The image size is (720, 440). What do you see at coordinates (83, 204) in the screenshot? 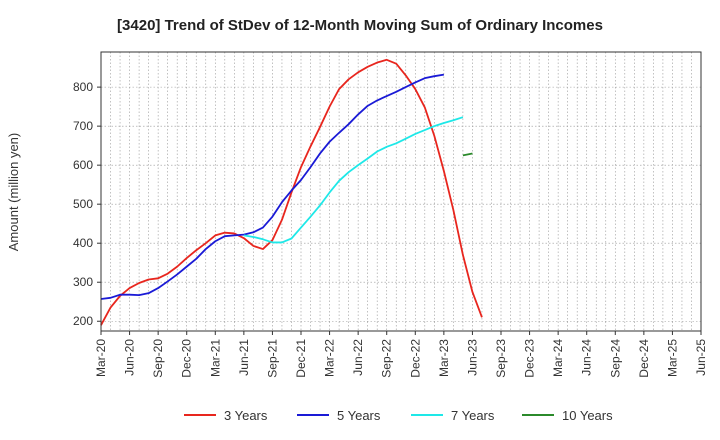
I see `y-tick-label: 500` at bounding box center [83, 204].